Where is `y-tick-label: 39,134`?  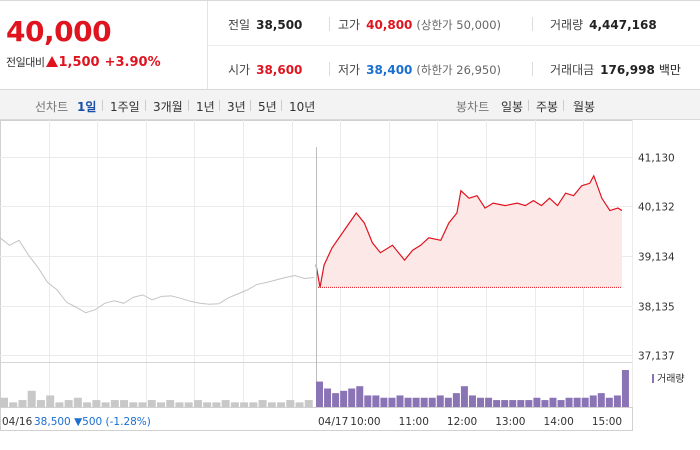 y-tick-label: 39,134 is located at coordinates (656, 258).